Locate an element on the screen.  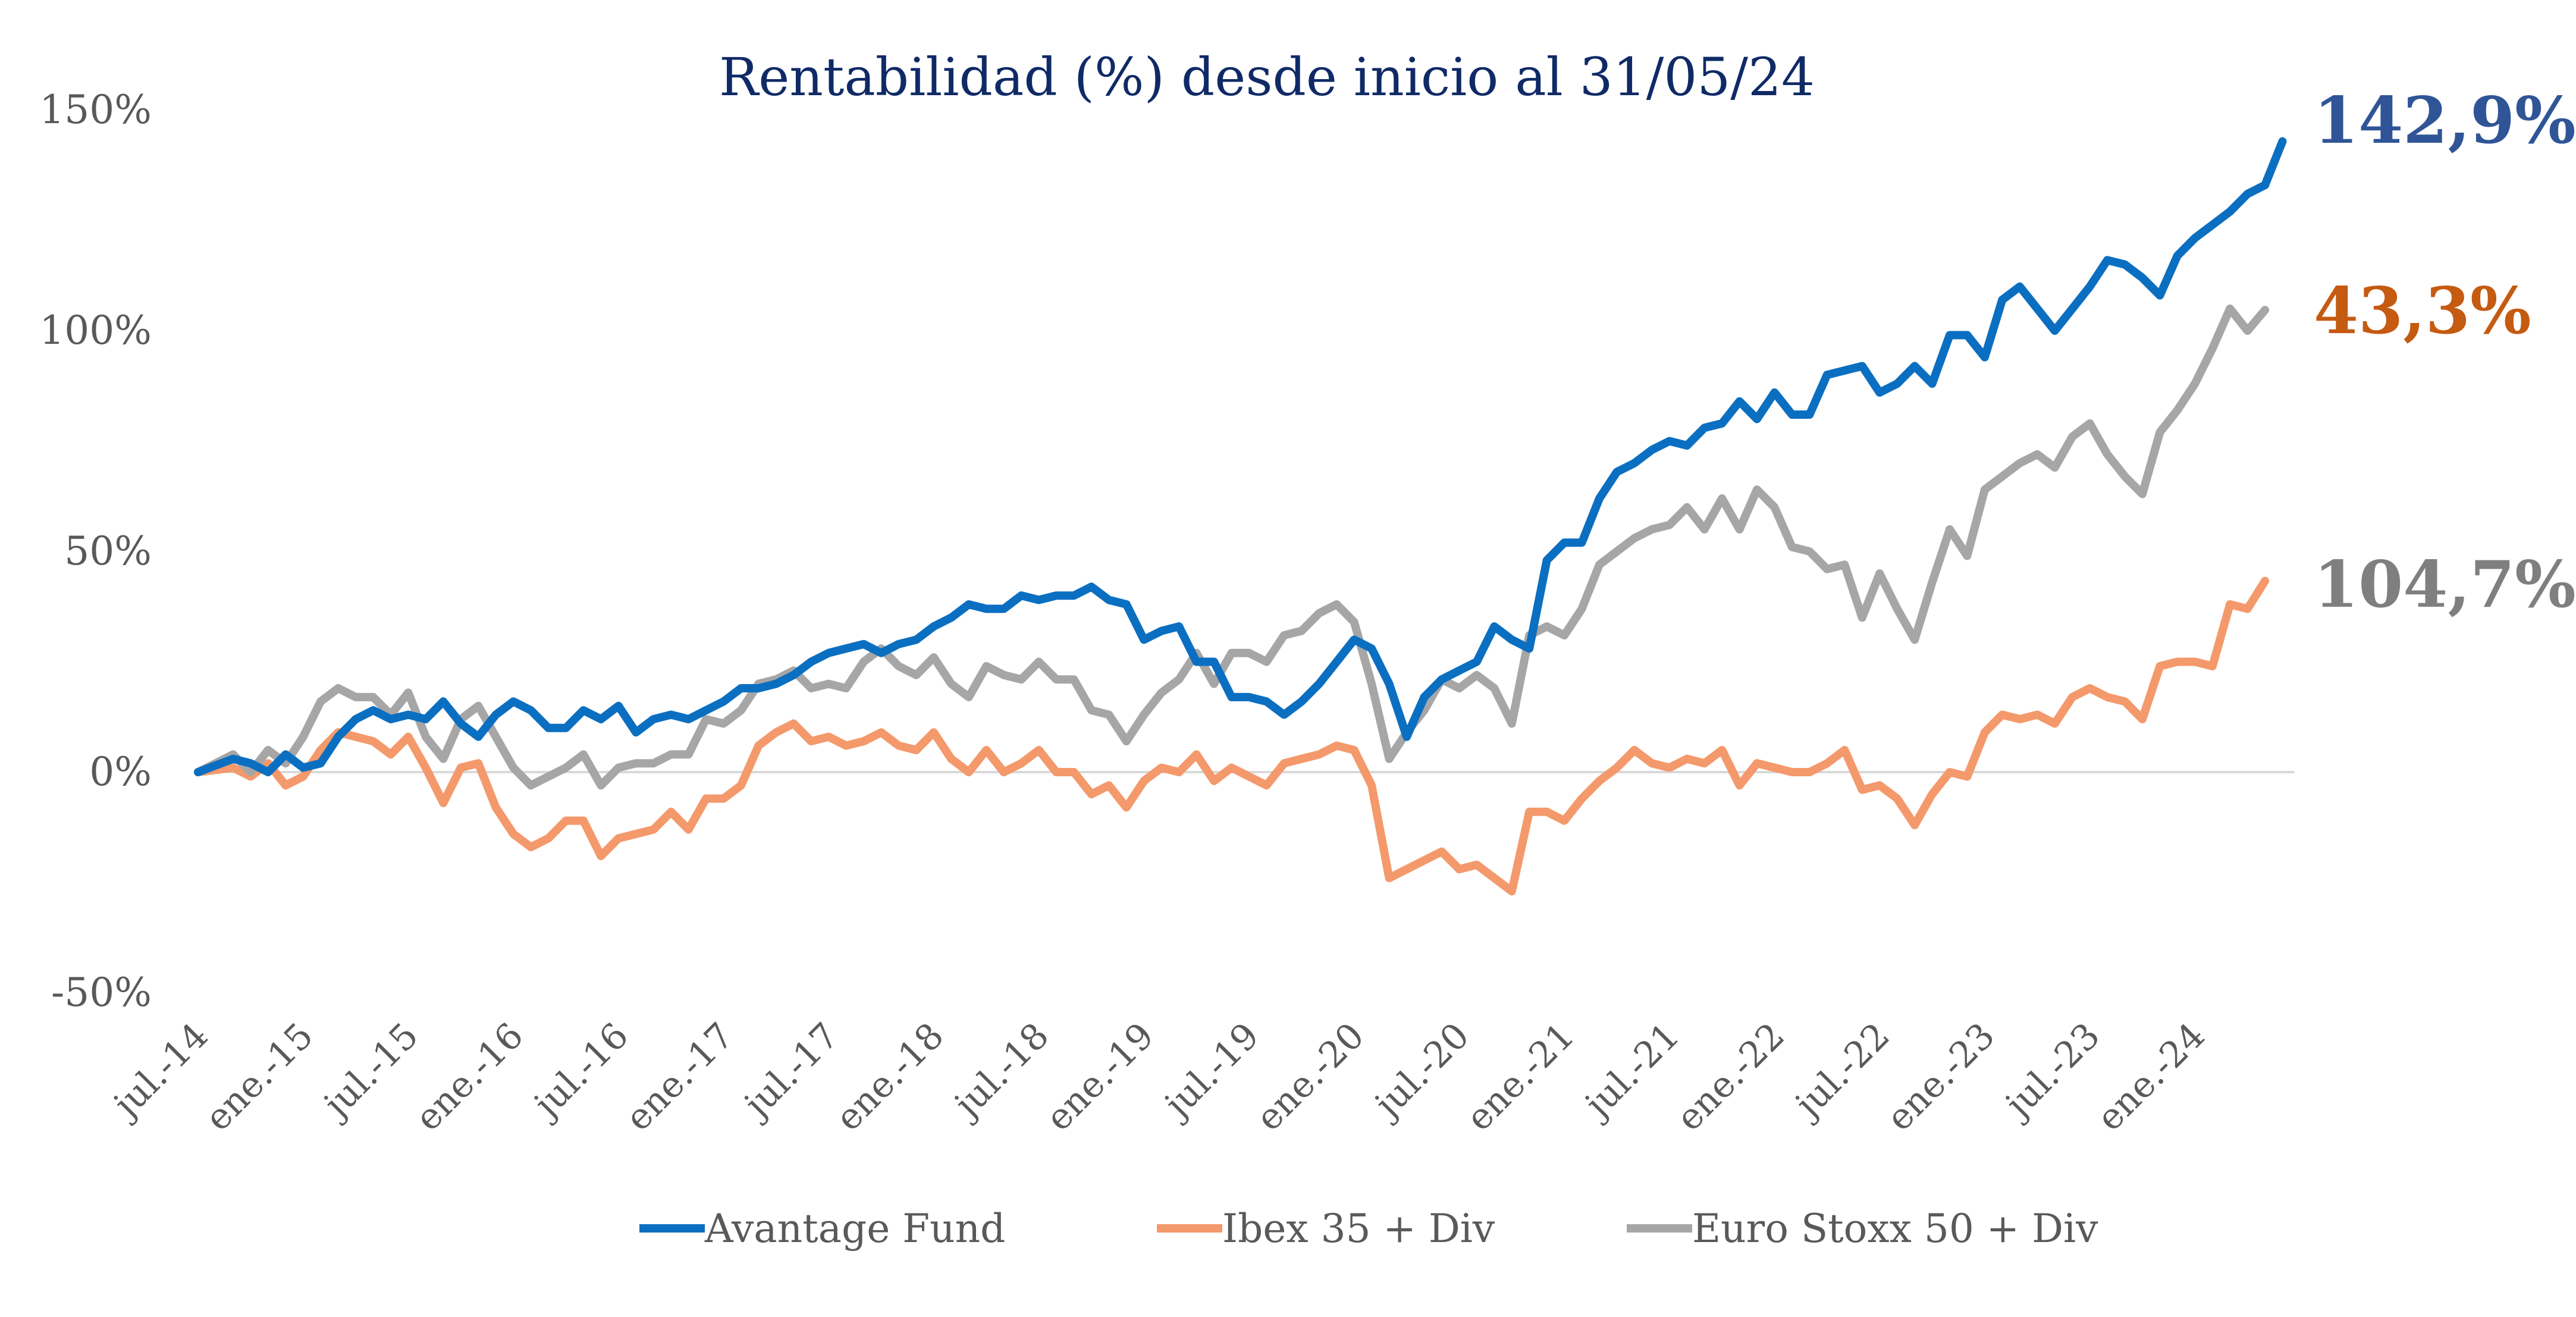
end-value-label: 142,9% is located at coordinates (2445, 120).